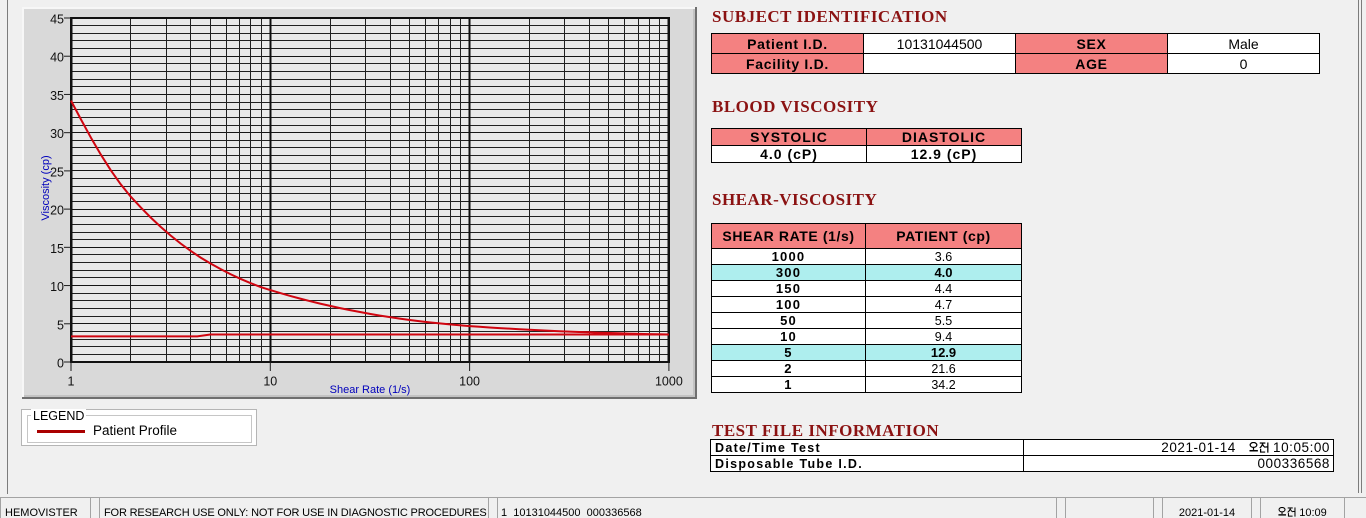 The width and height of the screenshot is (1366, 518). Describe the element at coordinates (57, 249) in the screenshot. I see `svg-text: 15` at that location.